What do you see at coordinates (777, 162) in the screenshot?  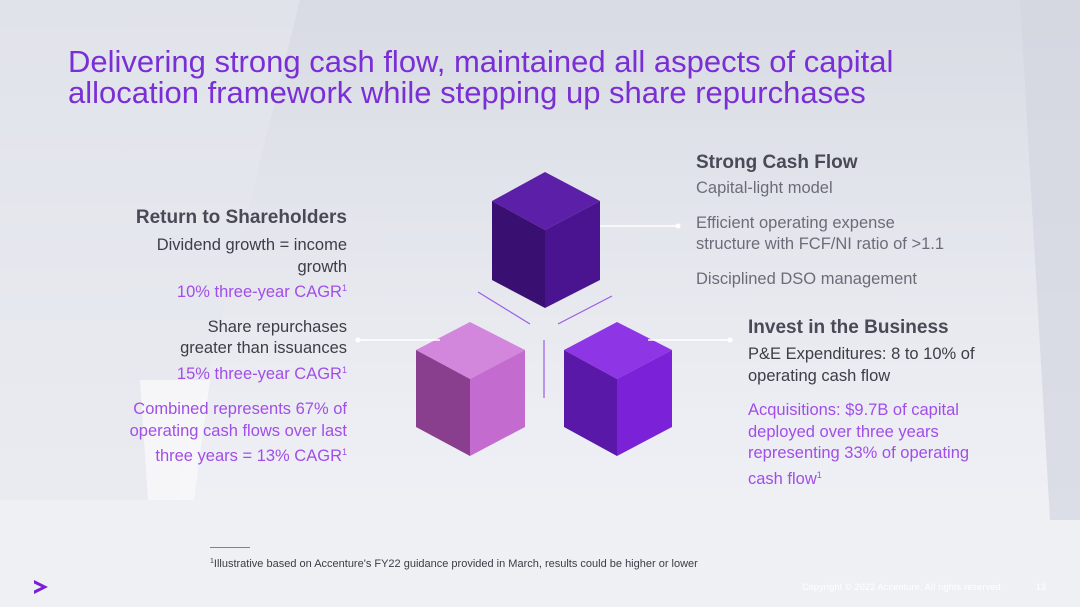 I see `strong-cash-flow-heading: Strong Cash Flow` at bounding box center [777, 162].